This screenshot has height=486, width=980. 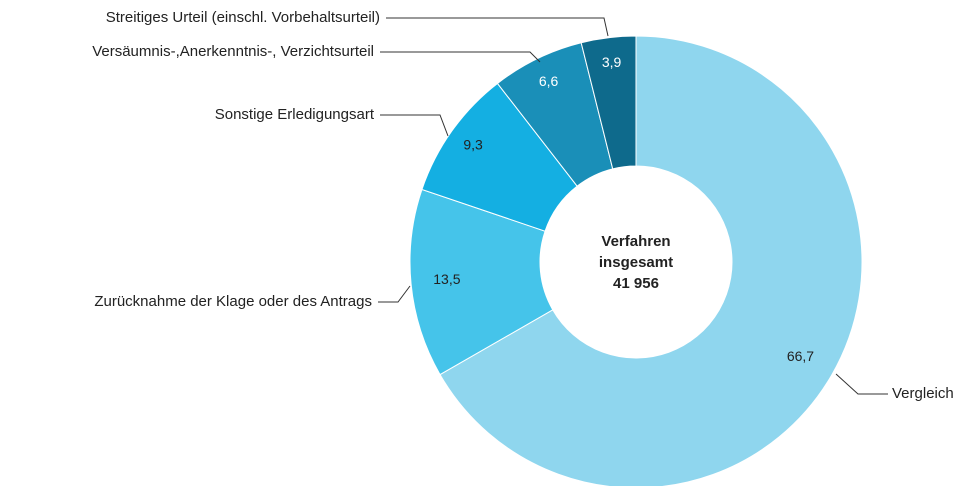 I want to click on center-text: Verfahren, so click(x=635, y=241).